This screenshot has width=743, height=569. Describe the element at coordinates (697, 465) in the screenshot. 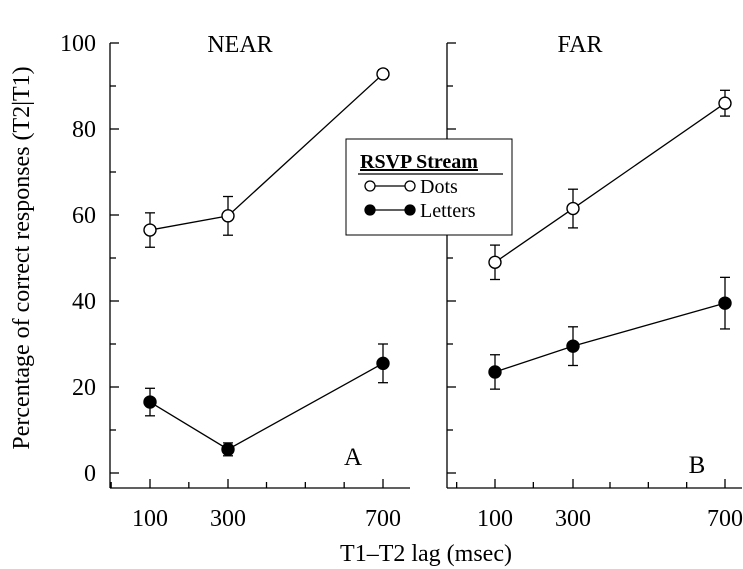

I see `panel-letter: B` at that location.